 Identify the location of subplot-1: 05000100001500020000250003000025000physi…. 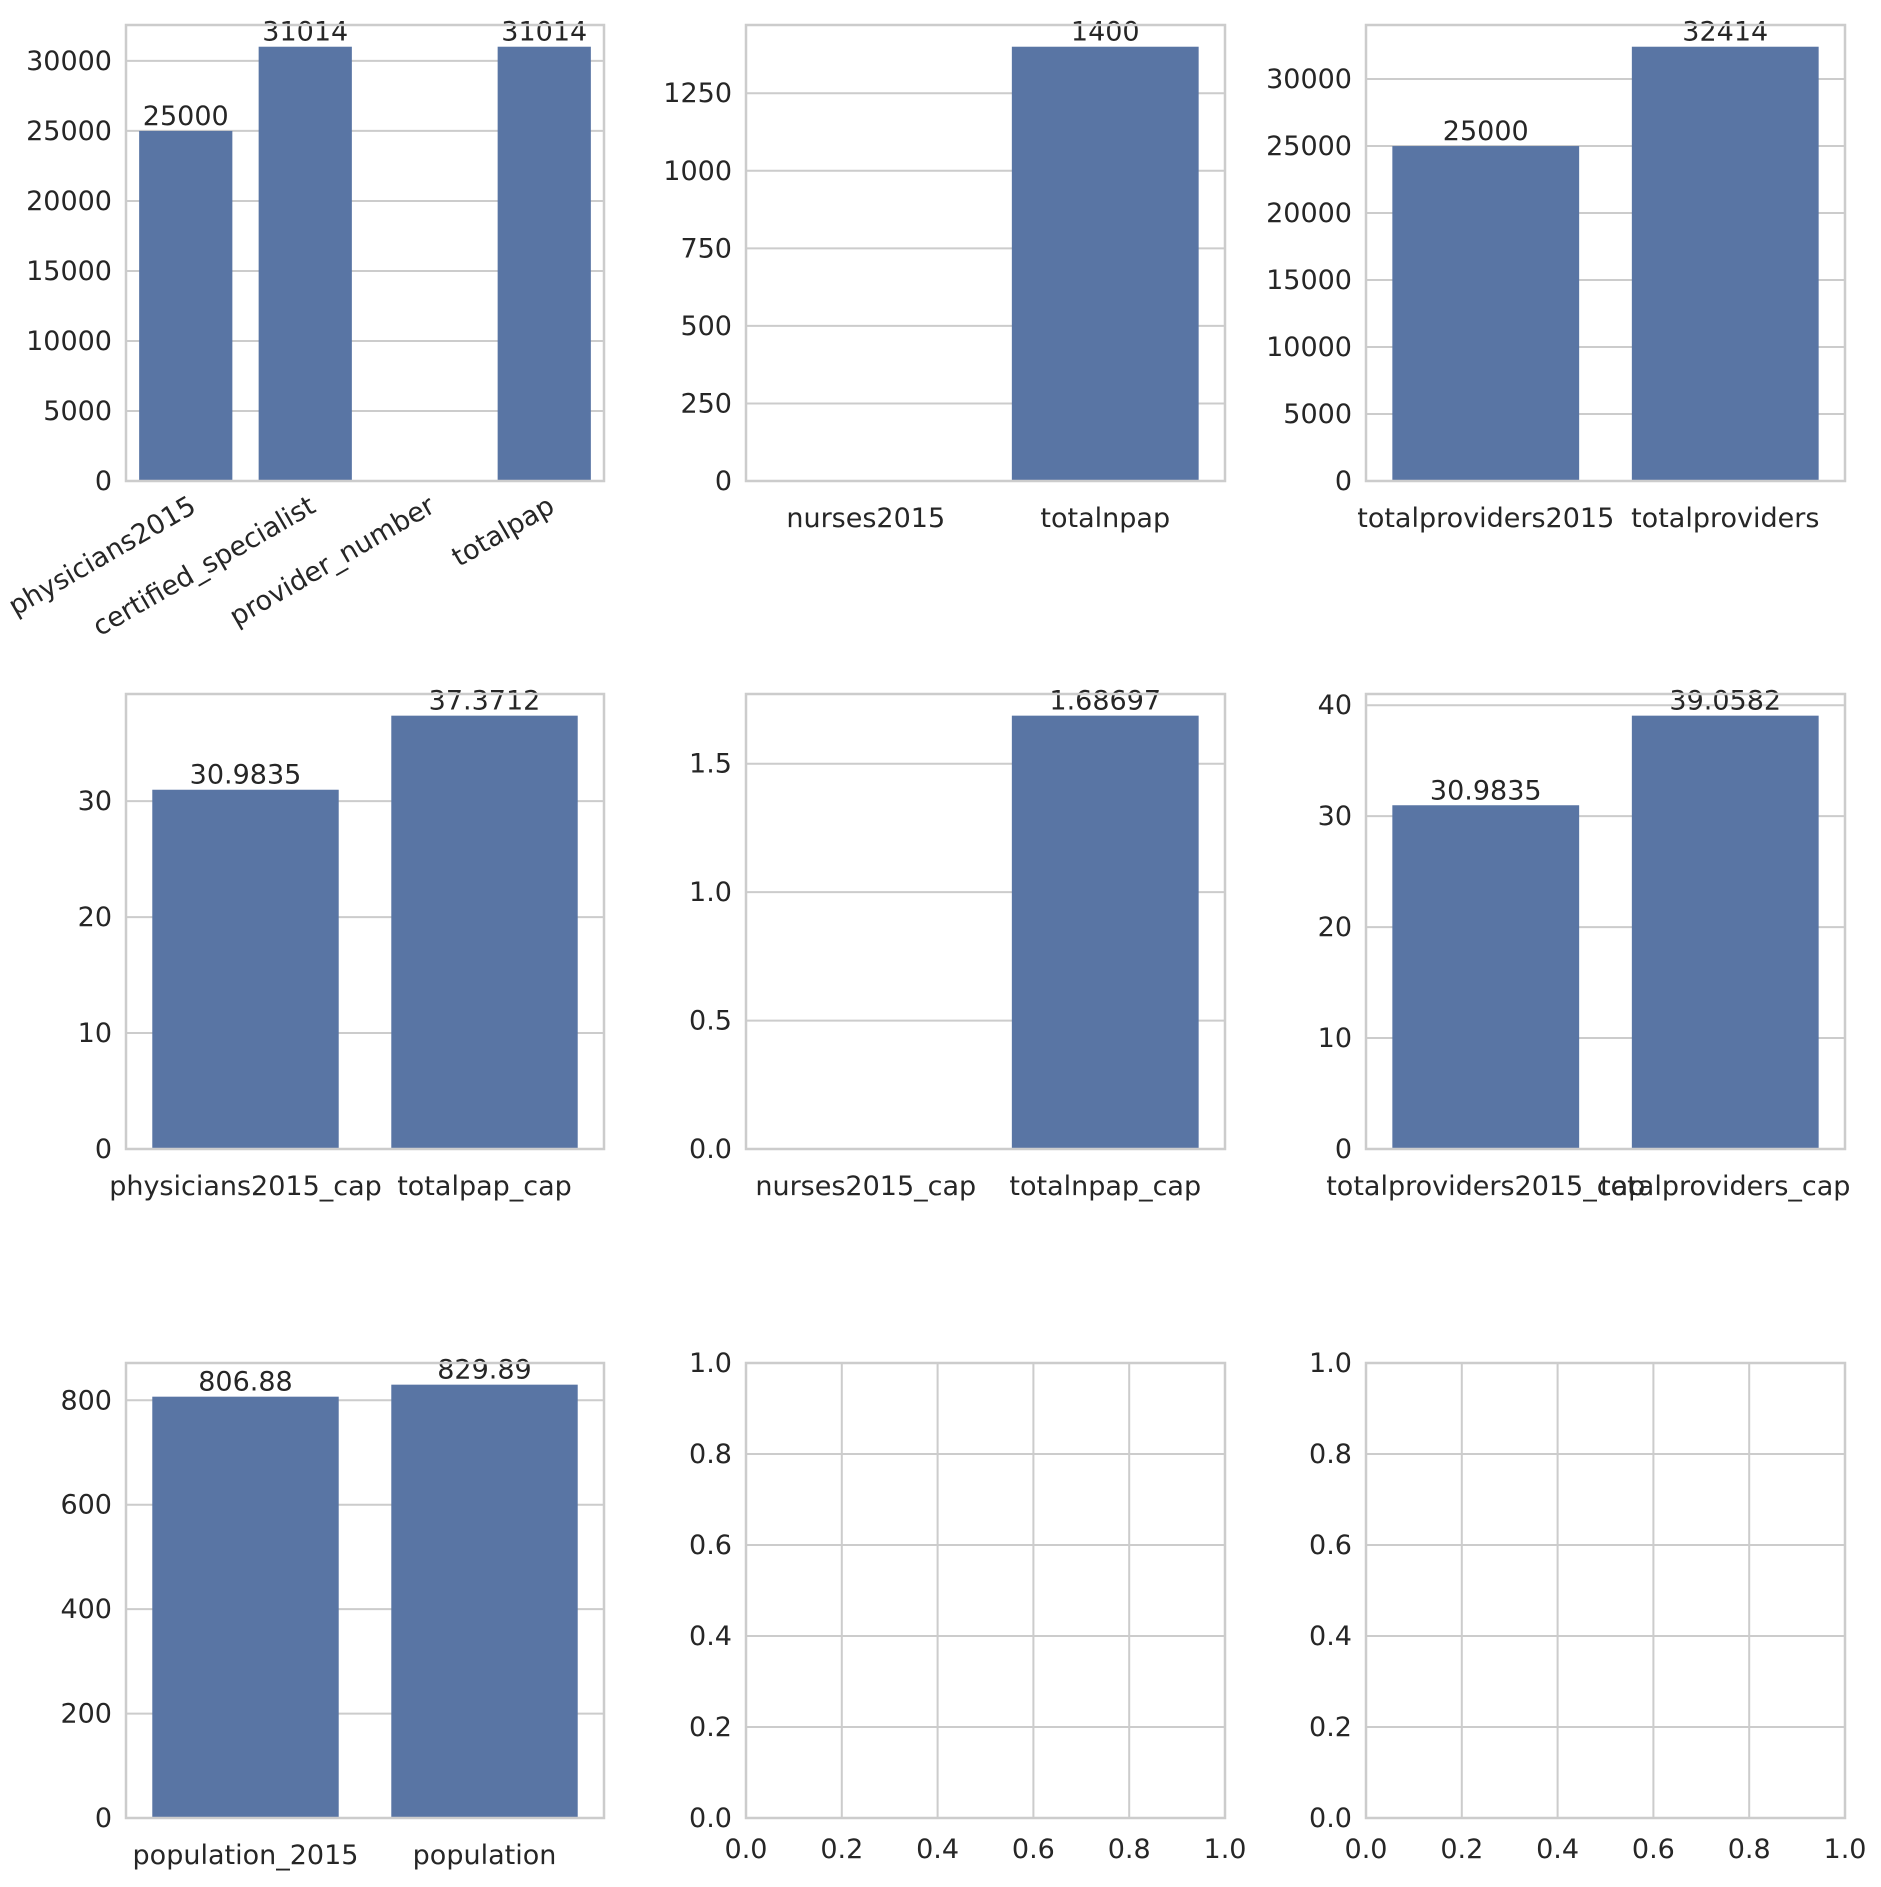
(304, 330).